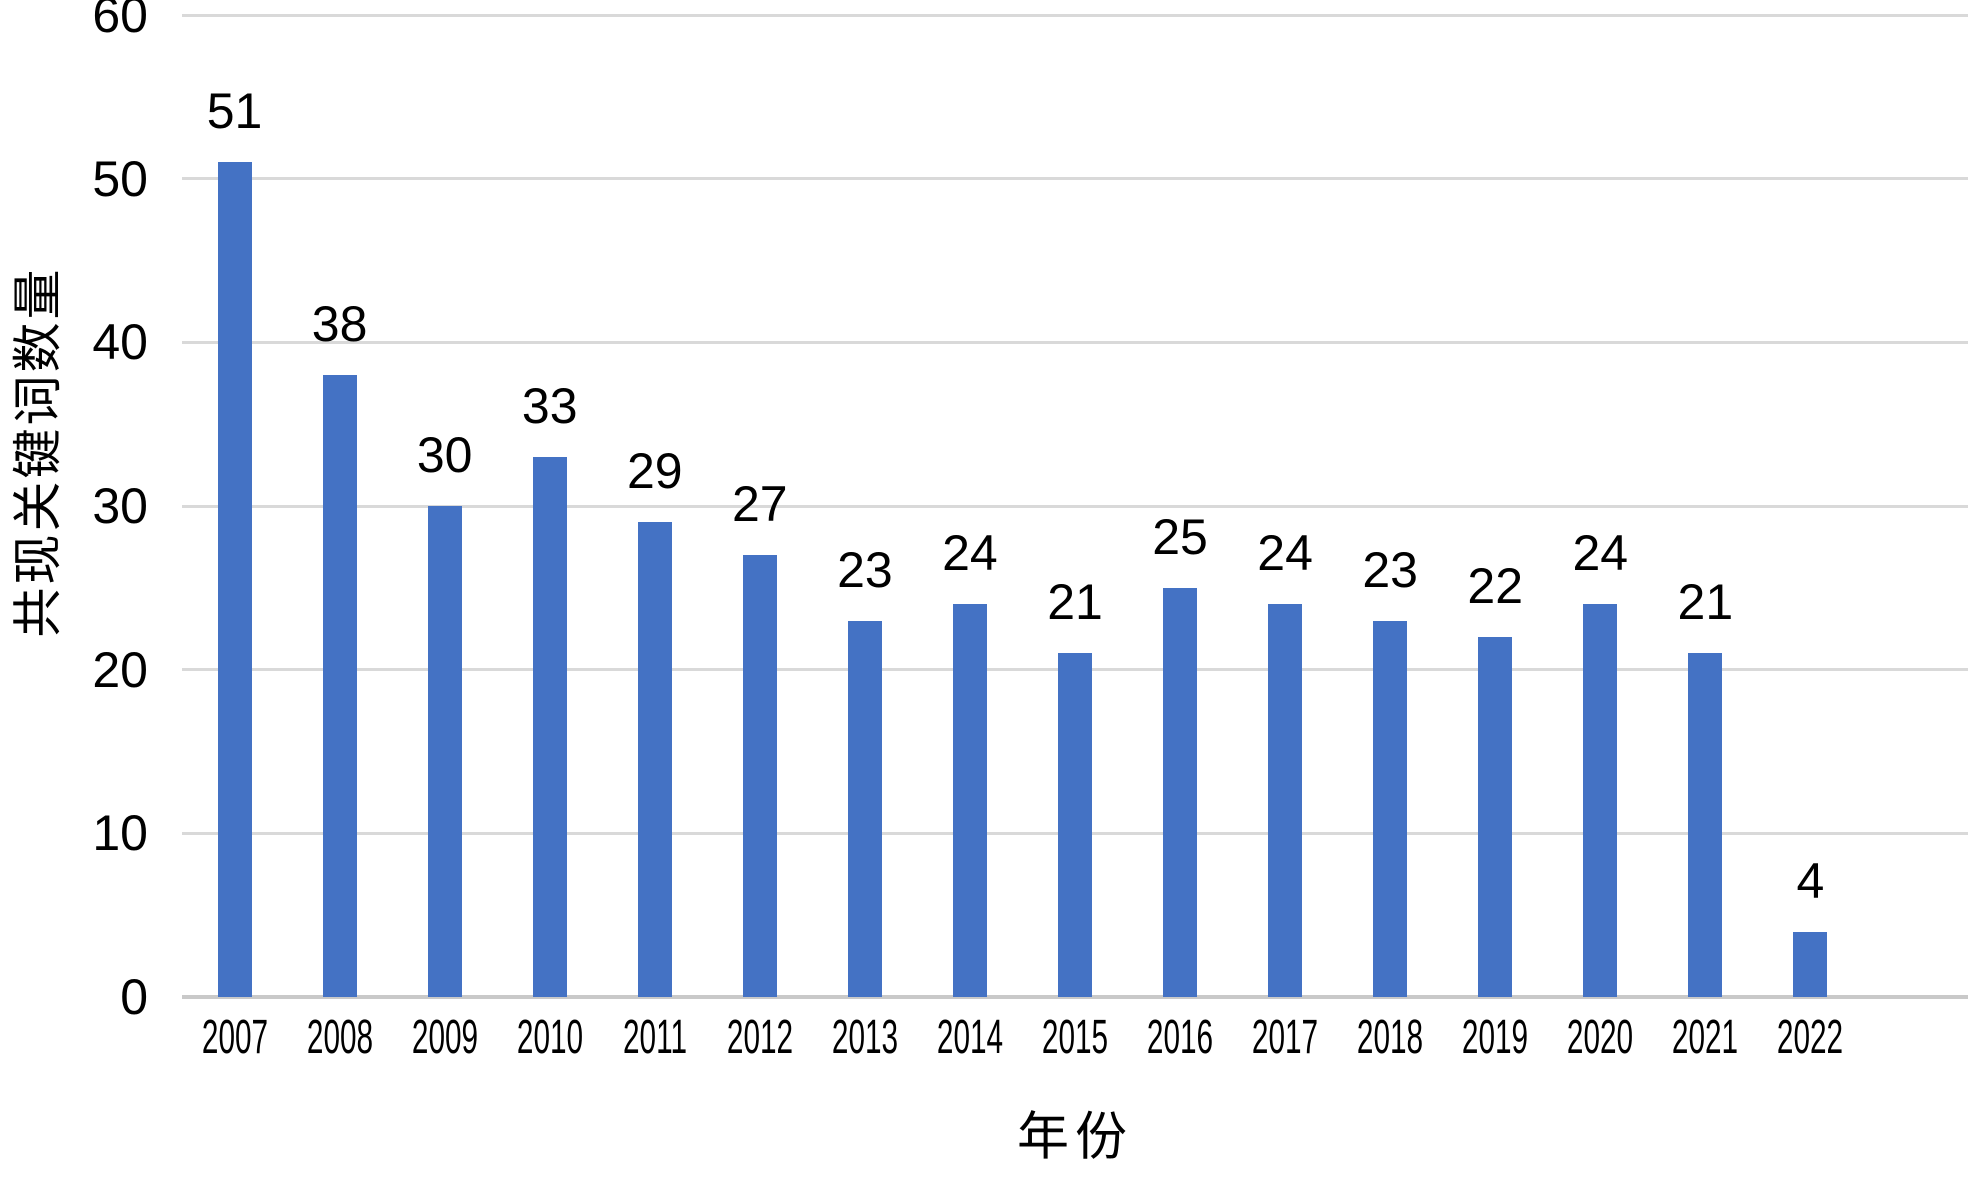 The height and width of the screenshot is (1177, 1970). Describe the element at coordinates (864, 1037) in the screenshot. I see `x-axis-tick-label: 2013` at that location.